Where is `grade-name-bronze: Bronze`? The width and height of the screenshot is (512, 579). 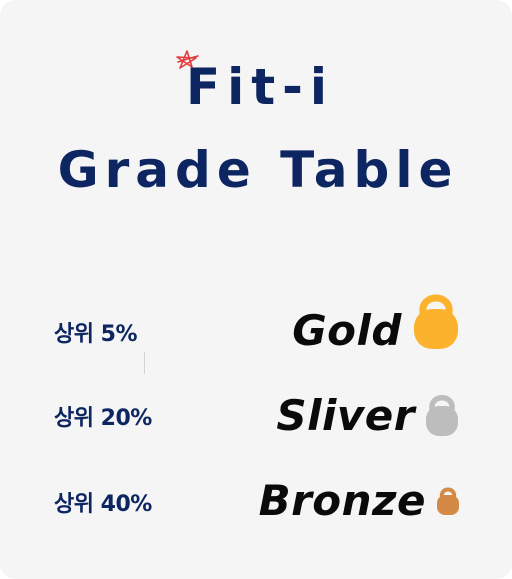 grade-name-bronze: Bronze is located at coordinates (342, 500).